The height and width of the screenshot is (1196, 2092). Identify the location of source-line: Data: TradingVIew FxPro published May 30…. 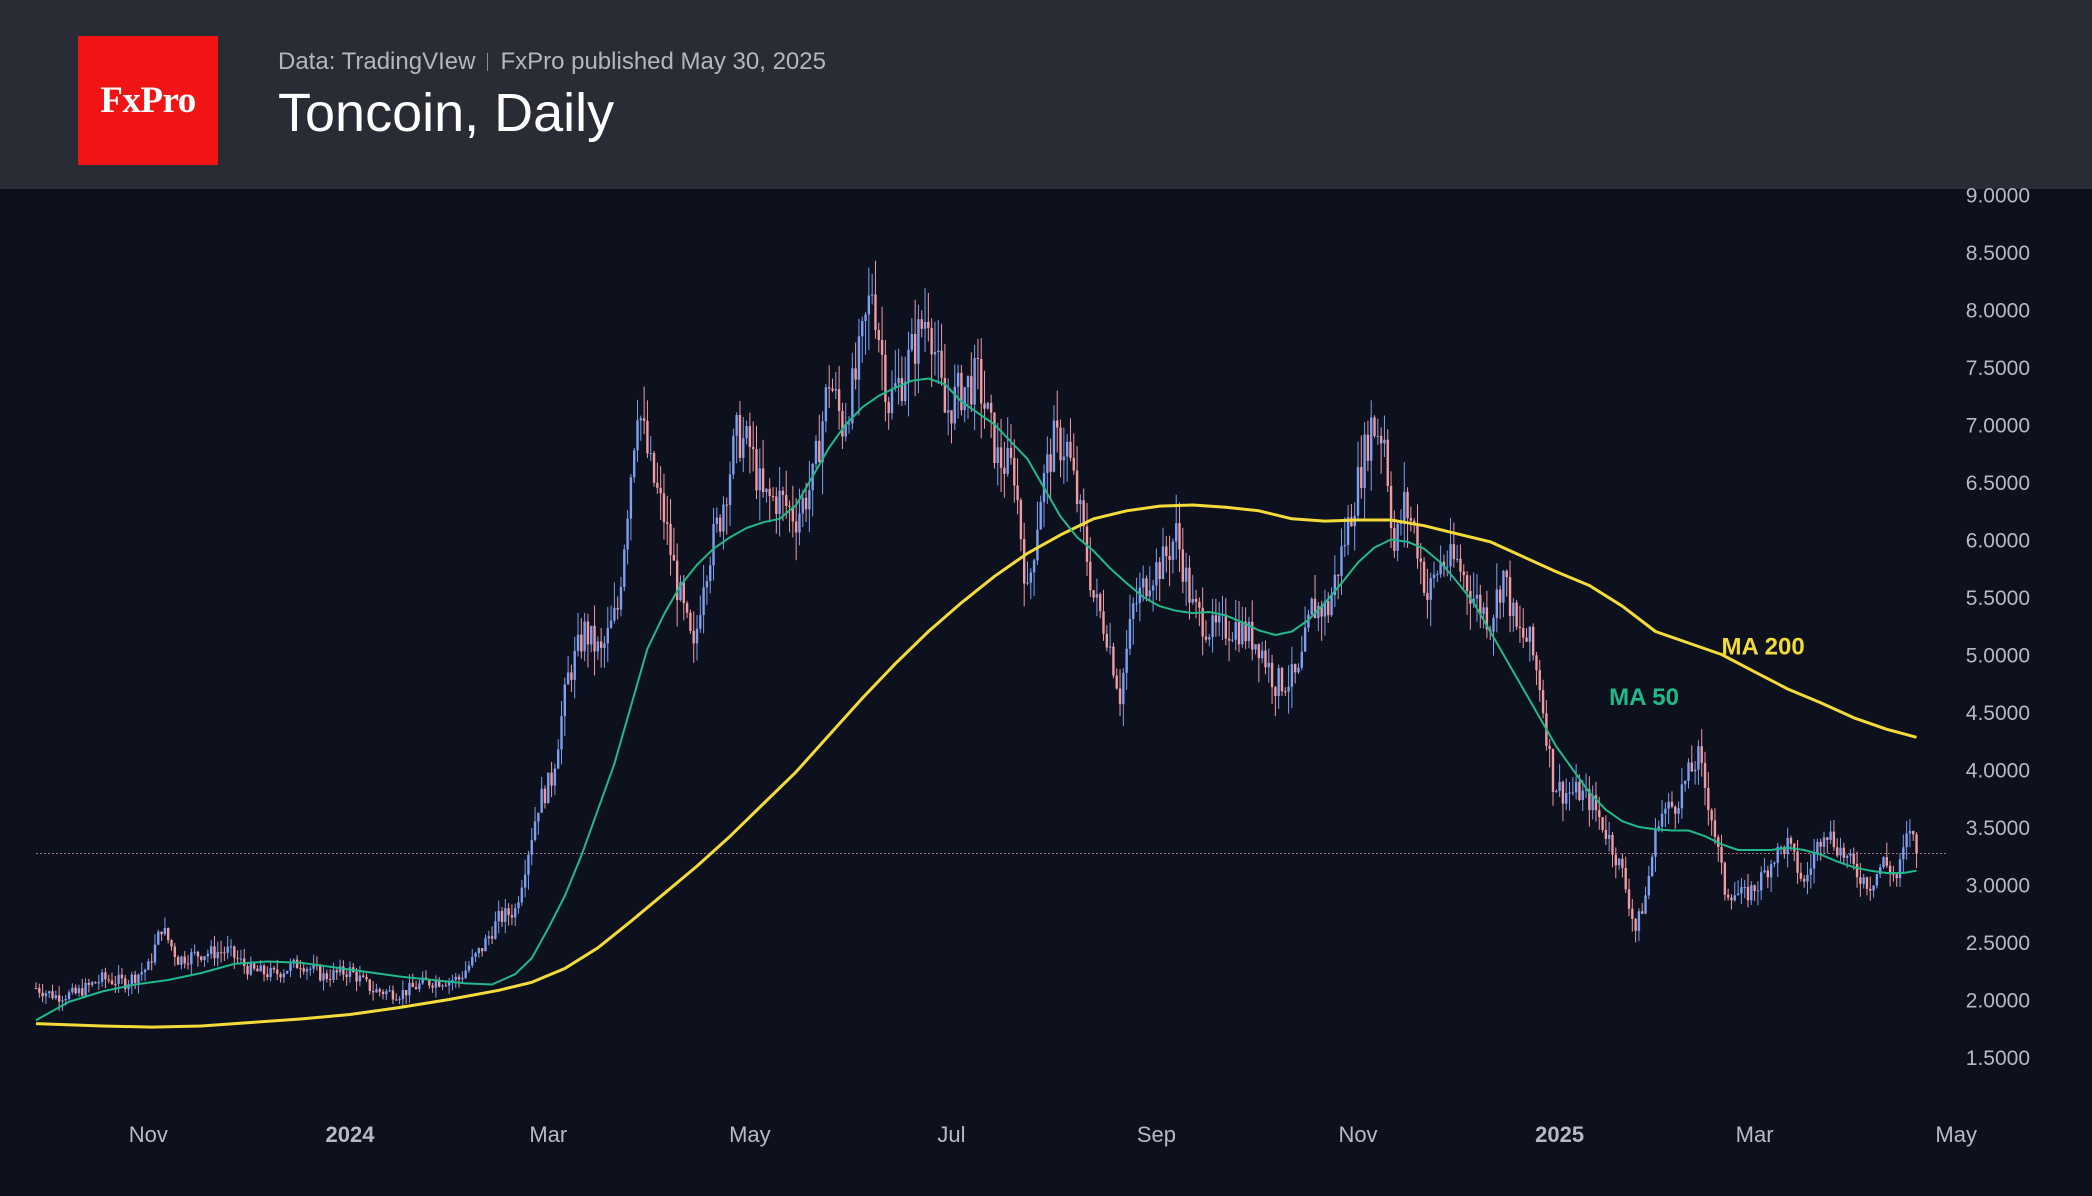
(552, 62).